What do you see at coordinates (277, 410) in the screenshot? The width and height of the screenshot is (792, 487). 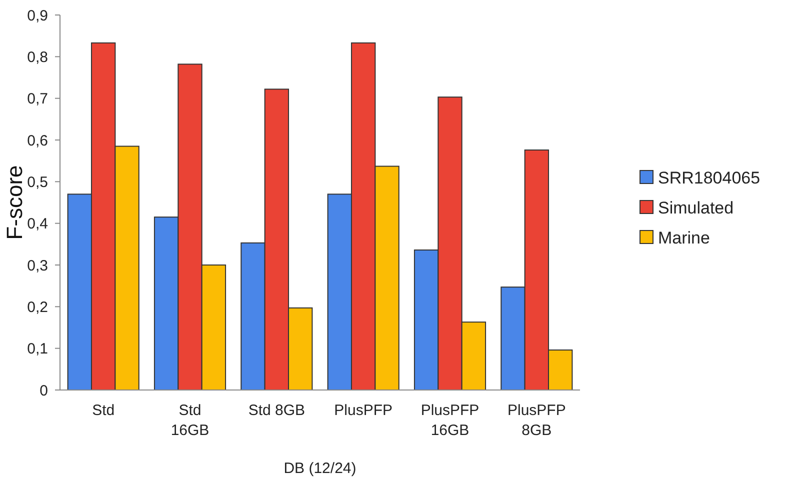 I see `x-tick-label: Std 8GB` at bounding box center [277, 410].